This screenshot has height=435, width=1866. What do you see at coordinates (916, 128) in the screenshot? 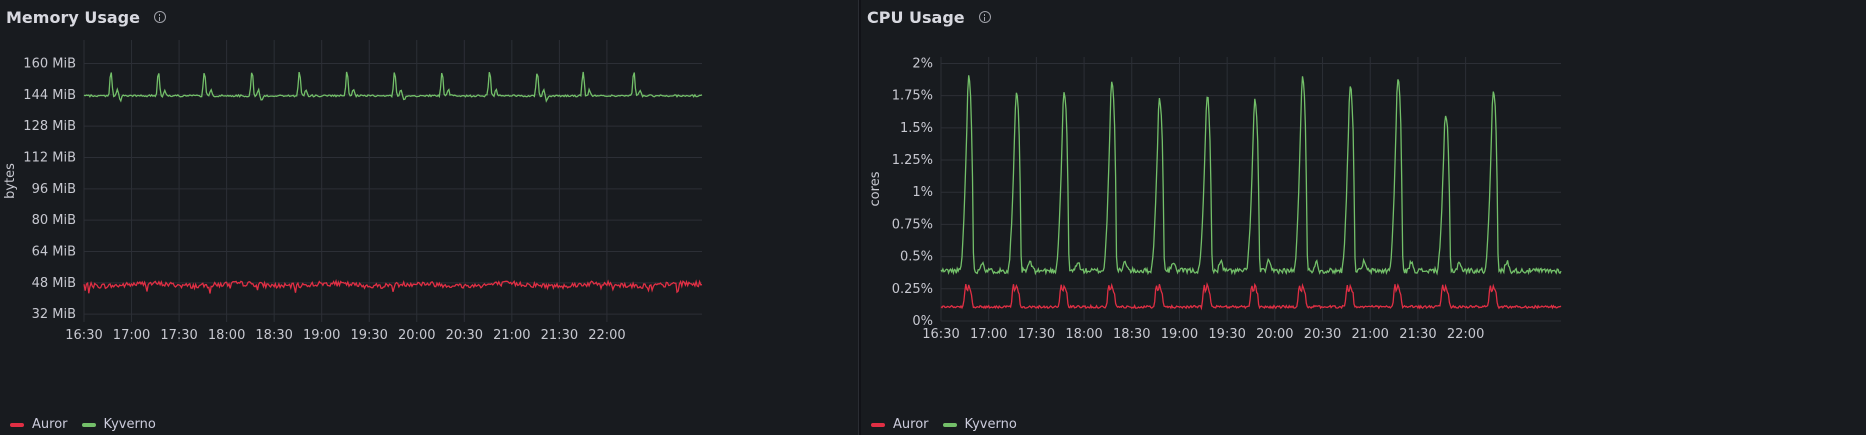
I see `y-tick-label: 1.5%` at bounding box center [916, 128].